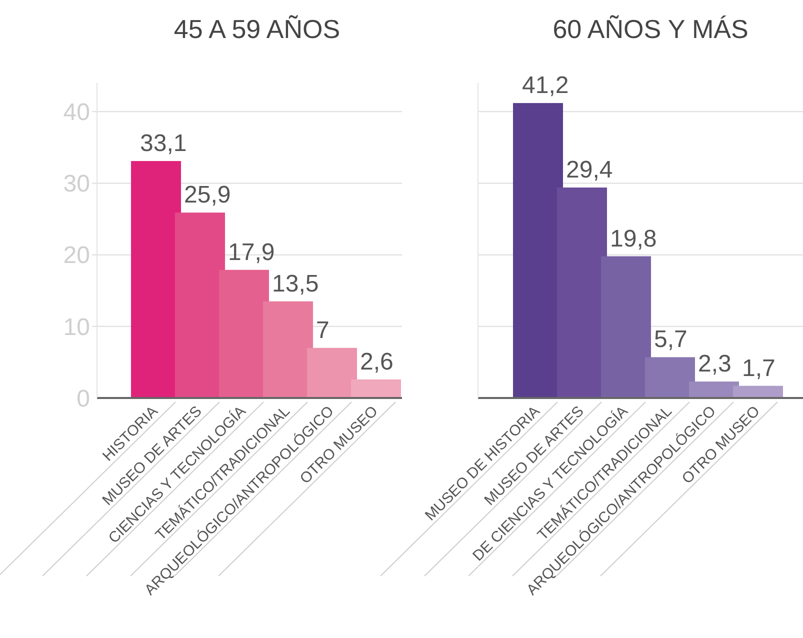 The image size is (803, 638). I want to click on data-label: 25,9, so click(207, 195).